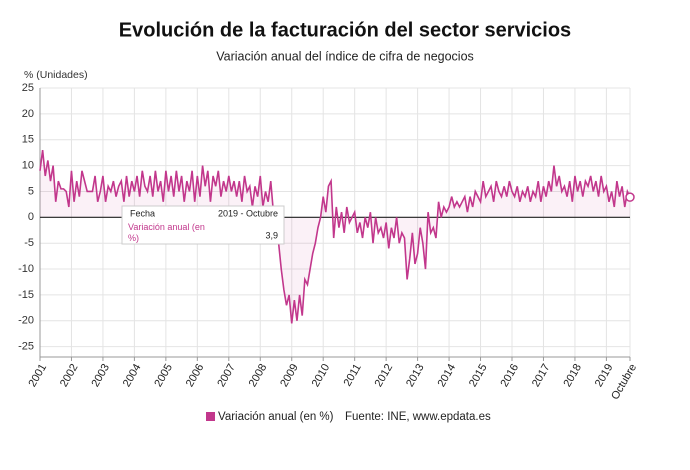 Image resolution: width=690 pixels, height=470 pixels. I want to click on tooltip-value: 3,9, so click(271, 235).